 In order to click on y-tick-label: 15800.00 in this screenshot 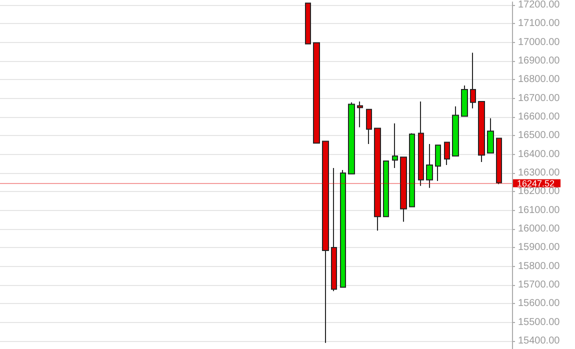, I will do `click(539, 266)`.